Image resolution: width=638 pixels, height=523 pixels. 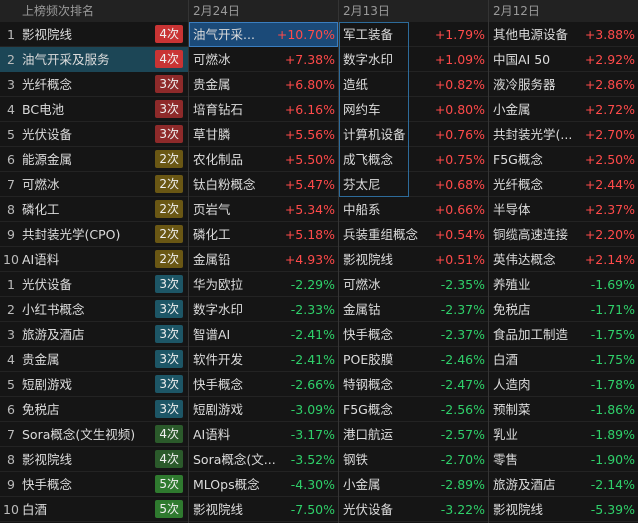 I want to click on sector-name: 铜缆高速连接, so click(x=531, y=234).